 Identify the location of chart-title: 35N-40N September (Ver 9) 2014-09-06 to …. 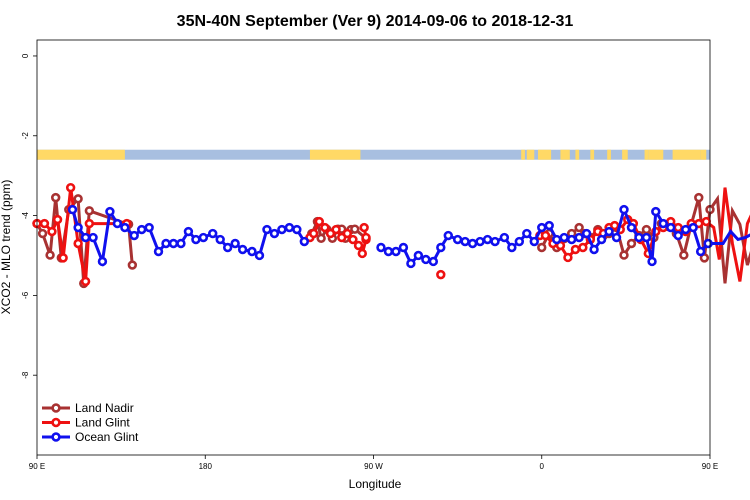
(375, 21).